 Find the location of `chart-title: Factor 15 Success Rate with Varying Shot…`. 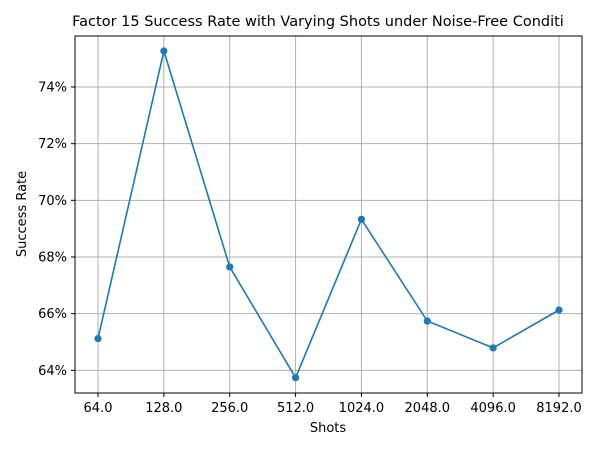

chart-title: Factor 15 Success Rate with Varying Shot… is located at coordinates (318, 22).